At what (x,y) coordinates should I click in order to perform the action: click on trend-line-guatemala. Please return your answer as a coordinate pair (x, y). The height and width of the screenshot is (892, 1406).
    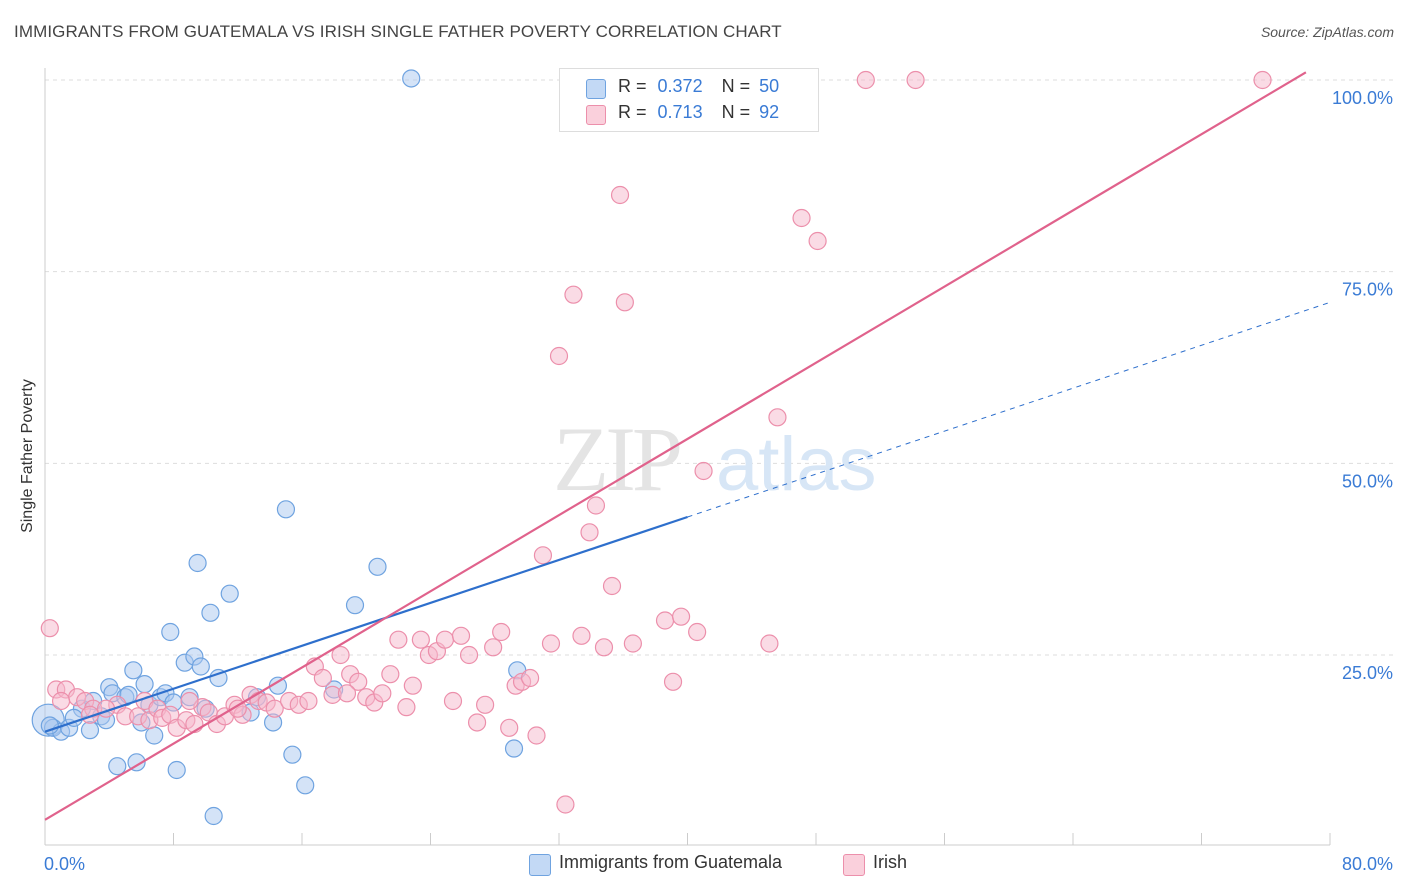
    Looking at the image, I should click on (366, 624).